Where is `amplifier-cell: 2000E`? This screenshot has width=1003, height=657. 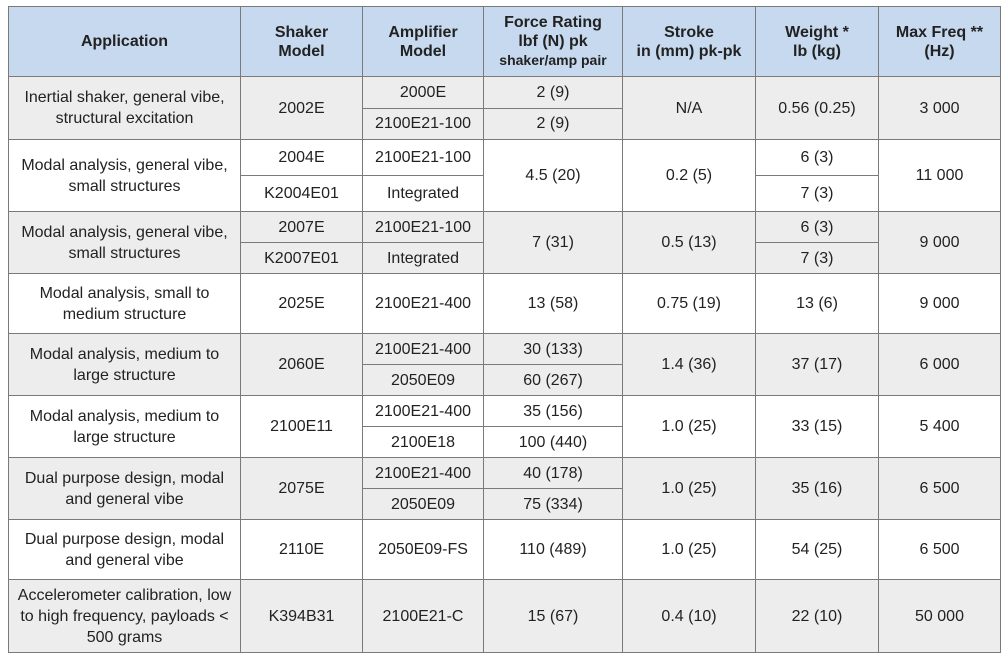 amplifier-cell: 2000E is located at coordinates (423, 92).